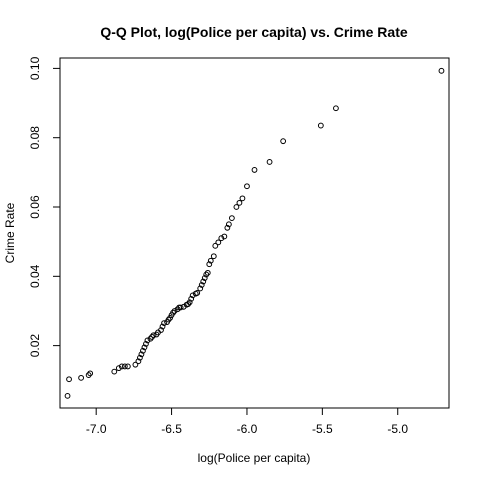 This screenshot has width=480, height=480. I want to click on y-tick-label: 0.02, so click(35, 346).